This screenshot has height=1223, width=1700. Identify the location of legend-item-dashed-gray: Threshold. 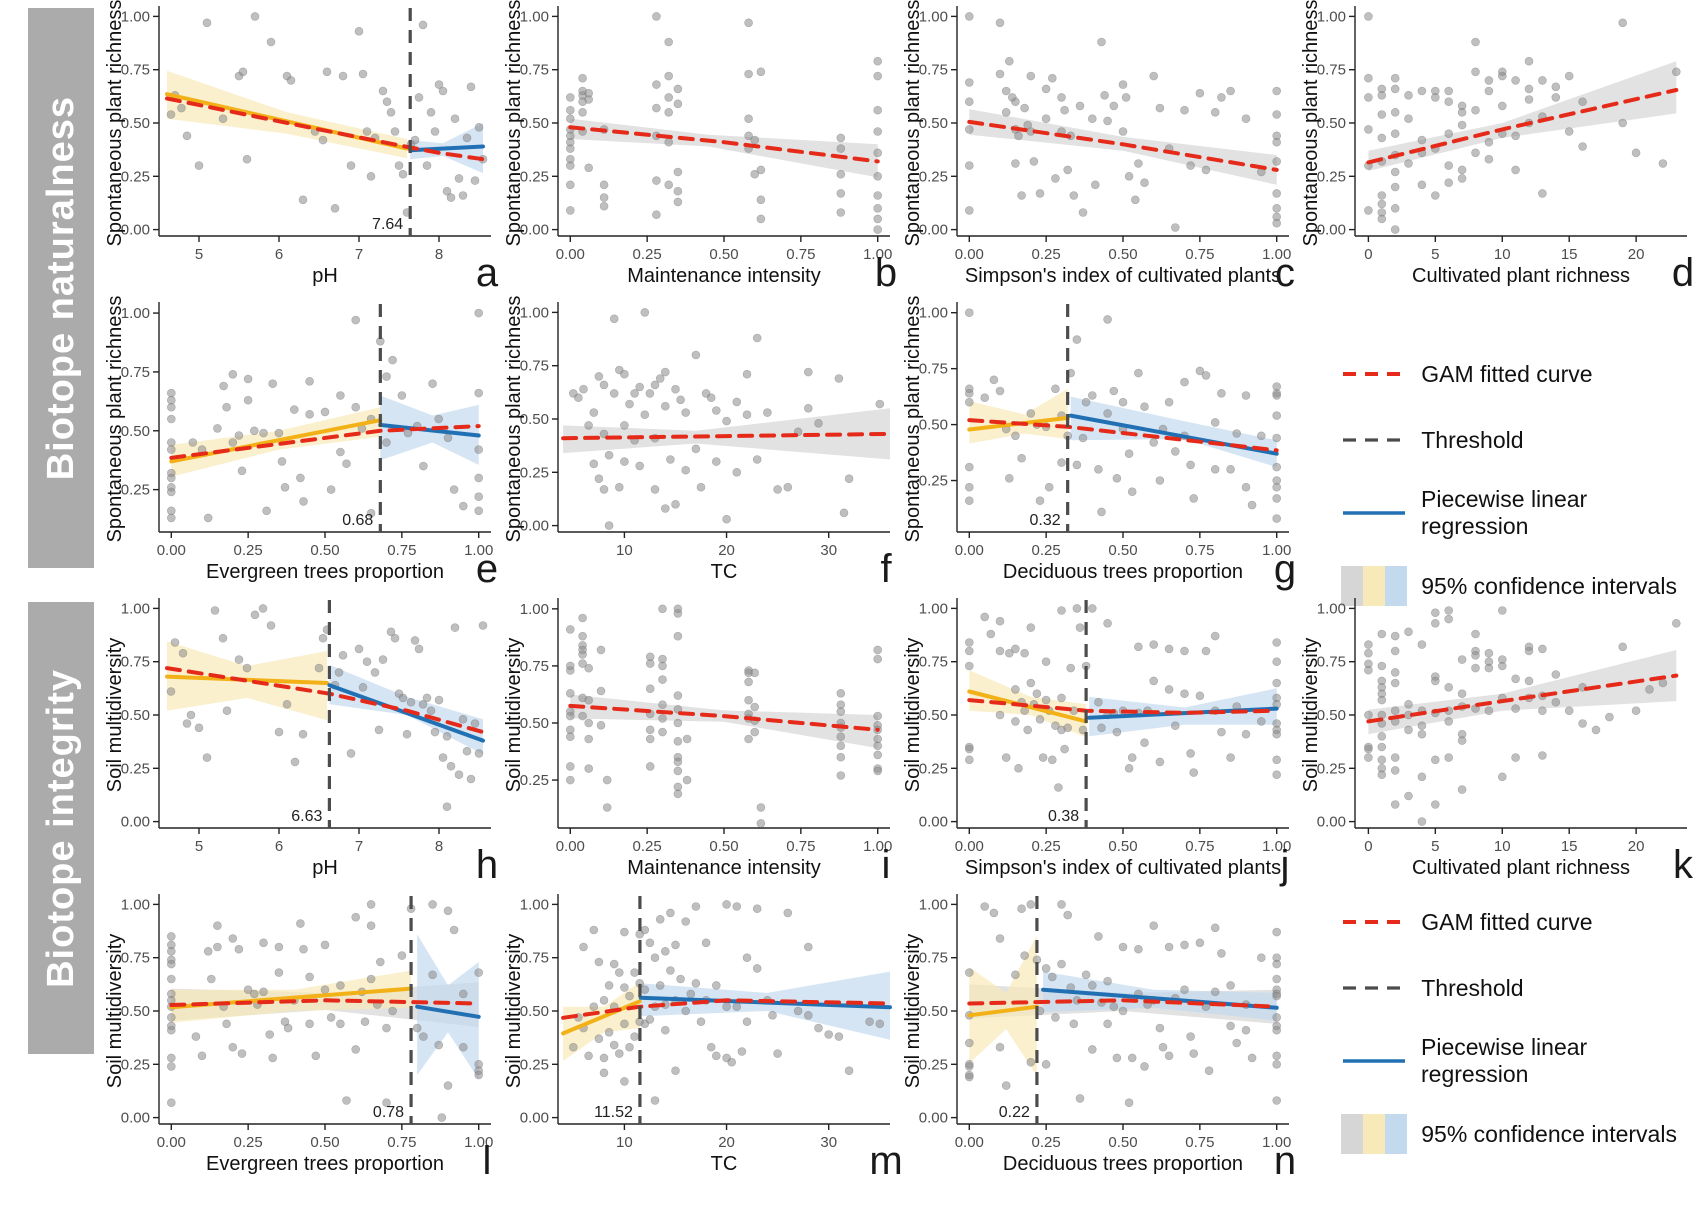
(1520, 440).